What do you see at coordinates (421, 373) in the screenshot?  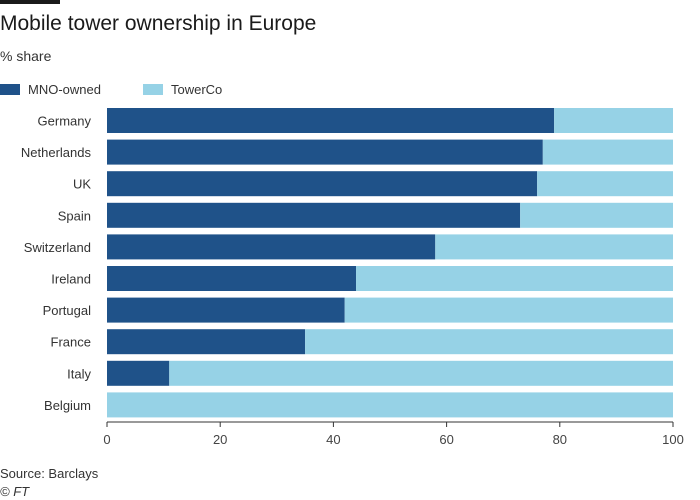 I see `bar-towerco-italy` at bounding box center [421, 373].